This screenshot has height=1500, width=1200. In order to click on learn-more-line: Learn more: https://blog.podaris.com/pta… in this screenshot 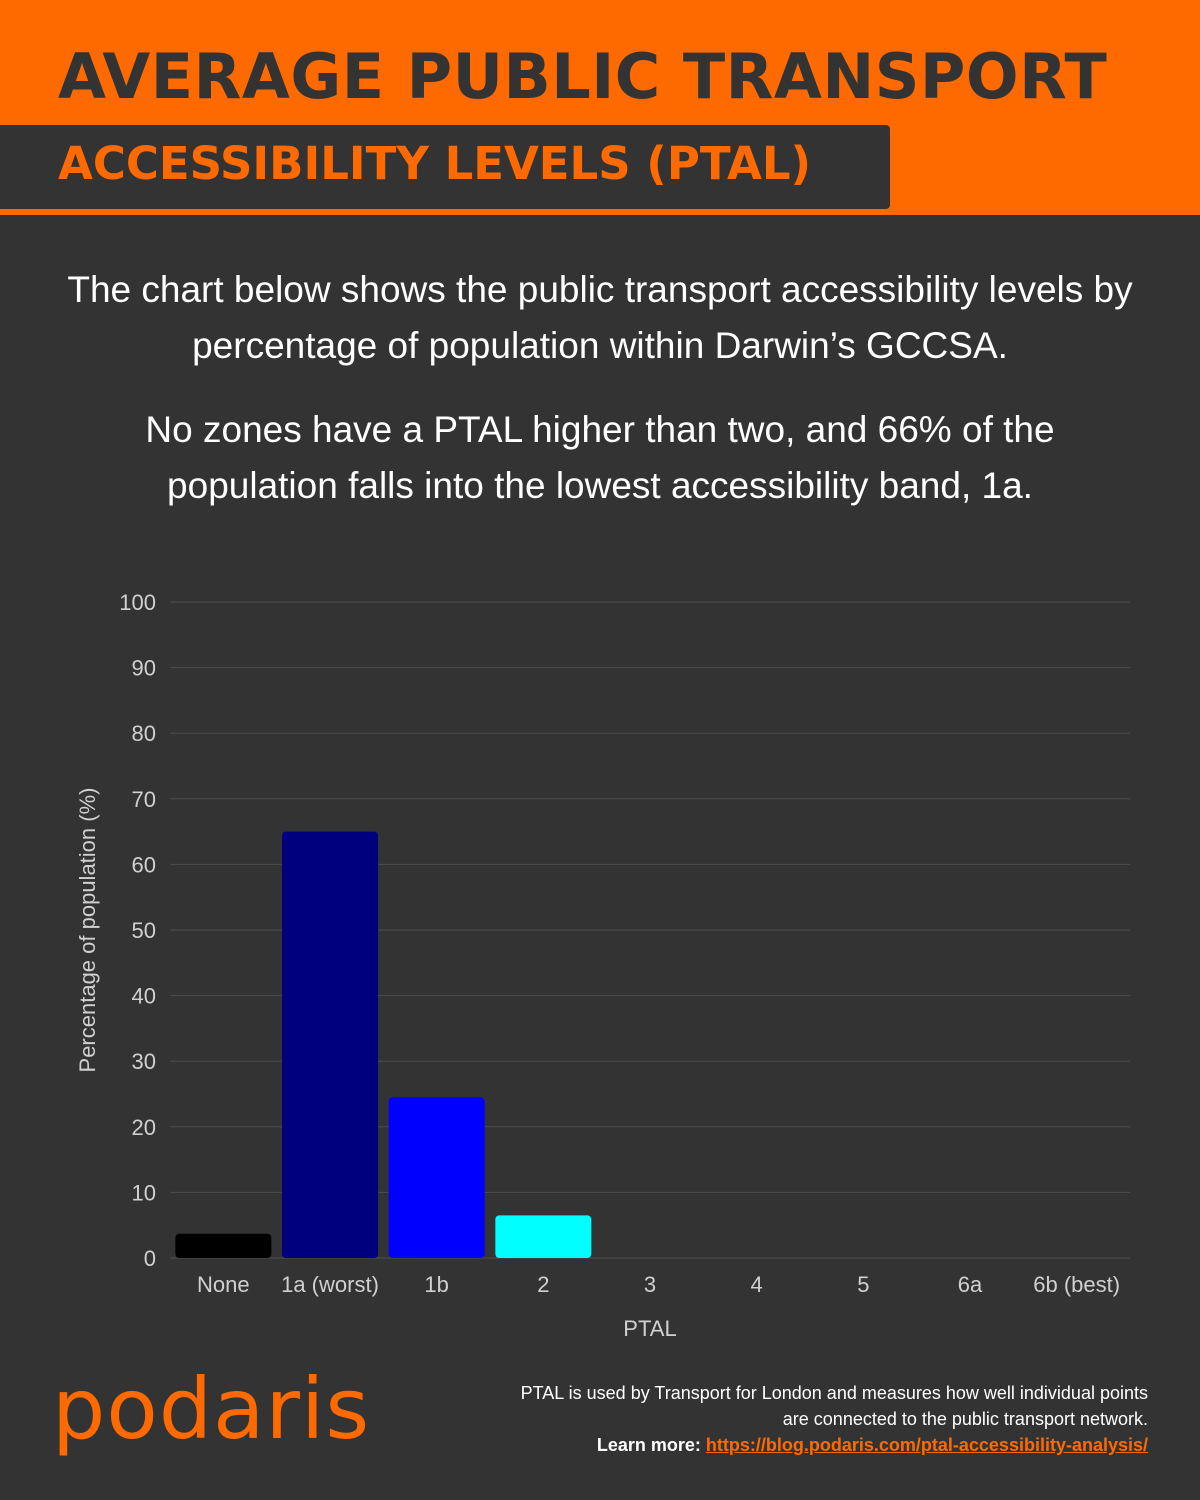, I will do `click(828, 1445)`.